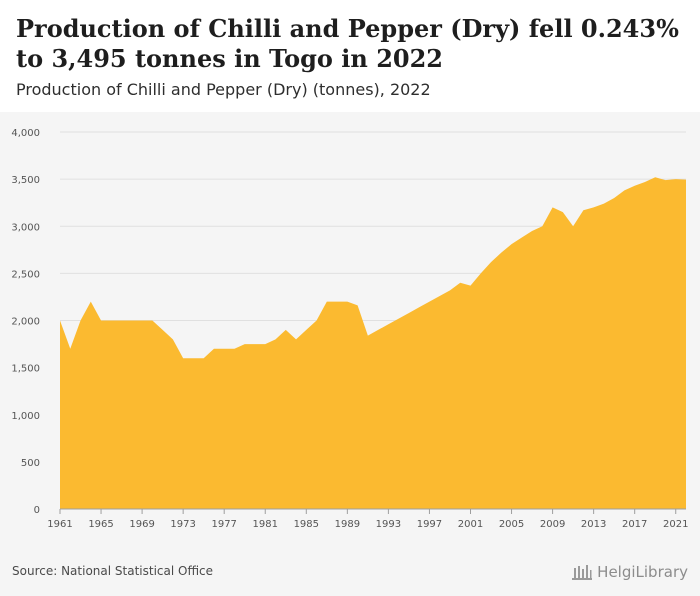  Describe the element at coordinates (593, 524) in the screenshot. I see `x-tick-label: 2013` at that location.